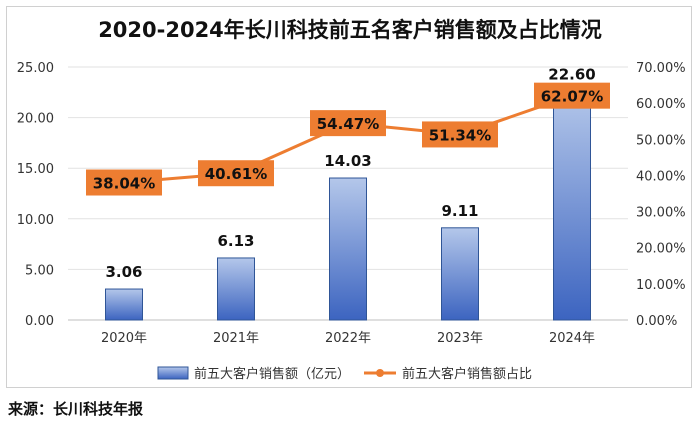  I want to click on x-tick-label: 2024年, so click(572, 338).